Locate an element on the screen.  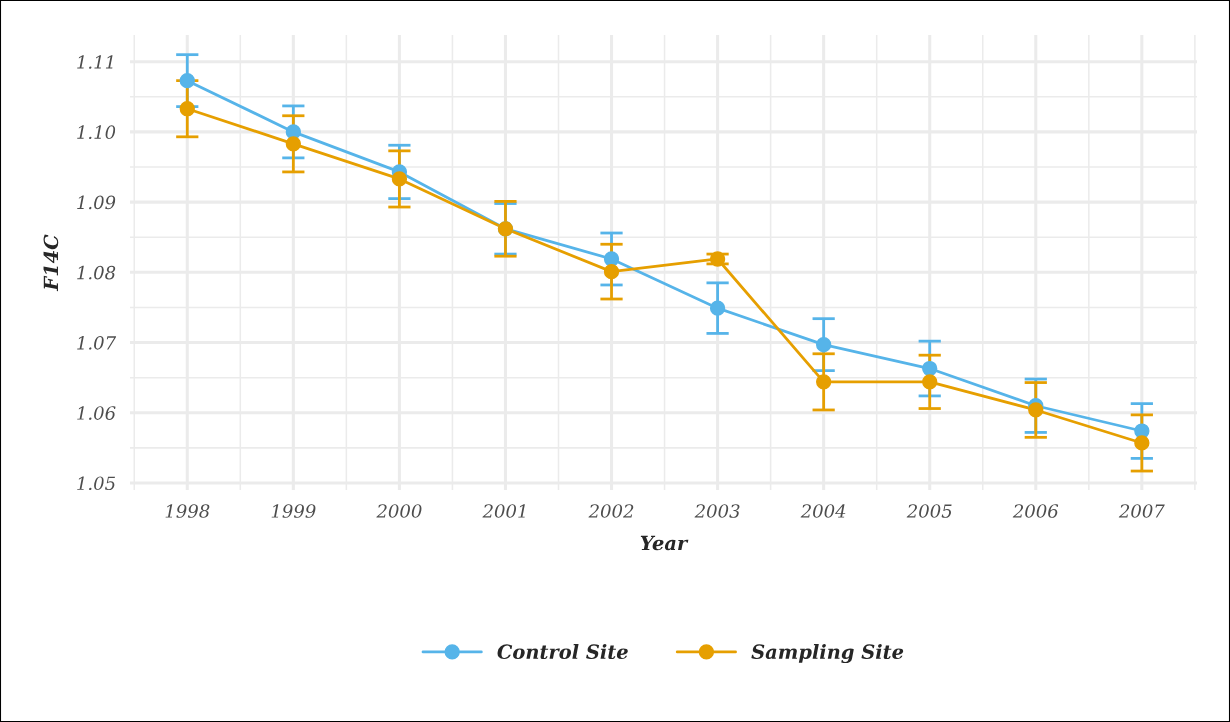
x-tick-label: 2006 is located at coordinates (1035, 511).